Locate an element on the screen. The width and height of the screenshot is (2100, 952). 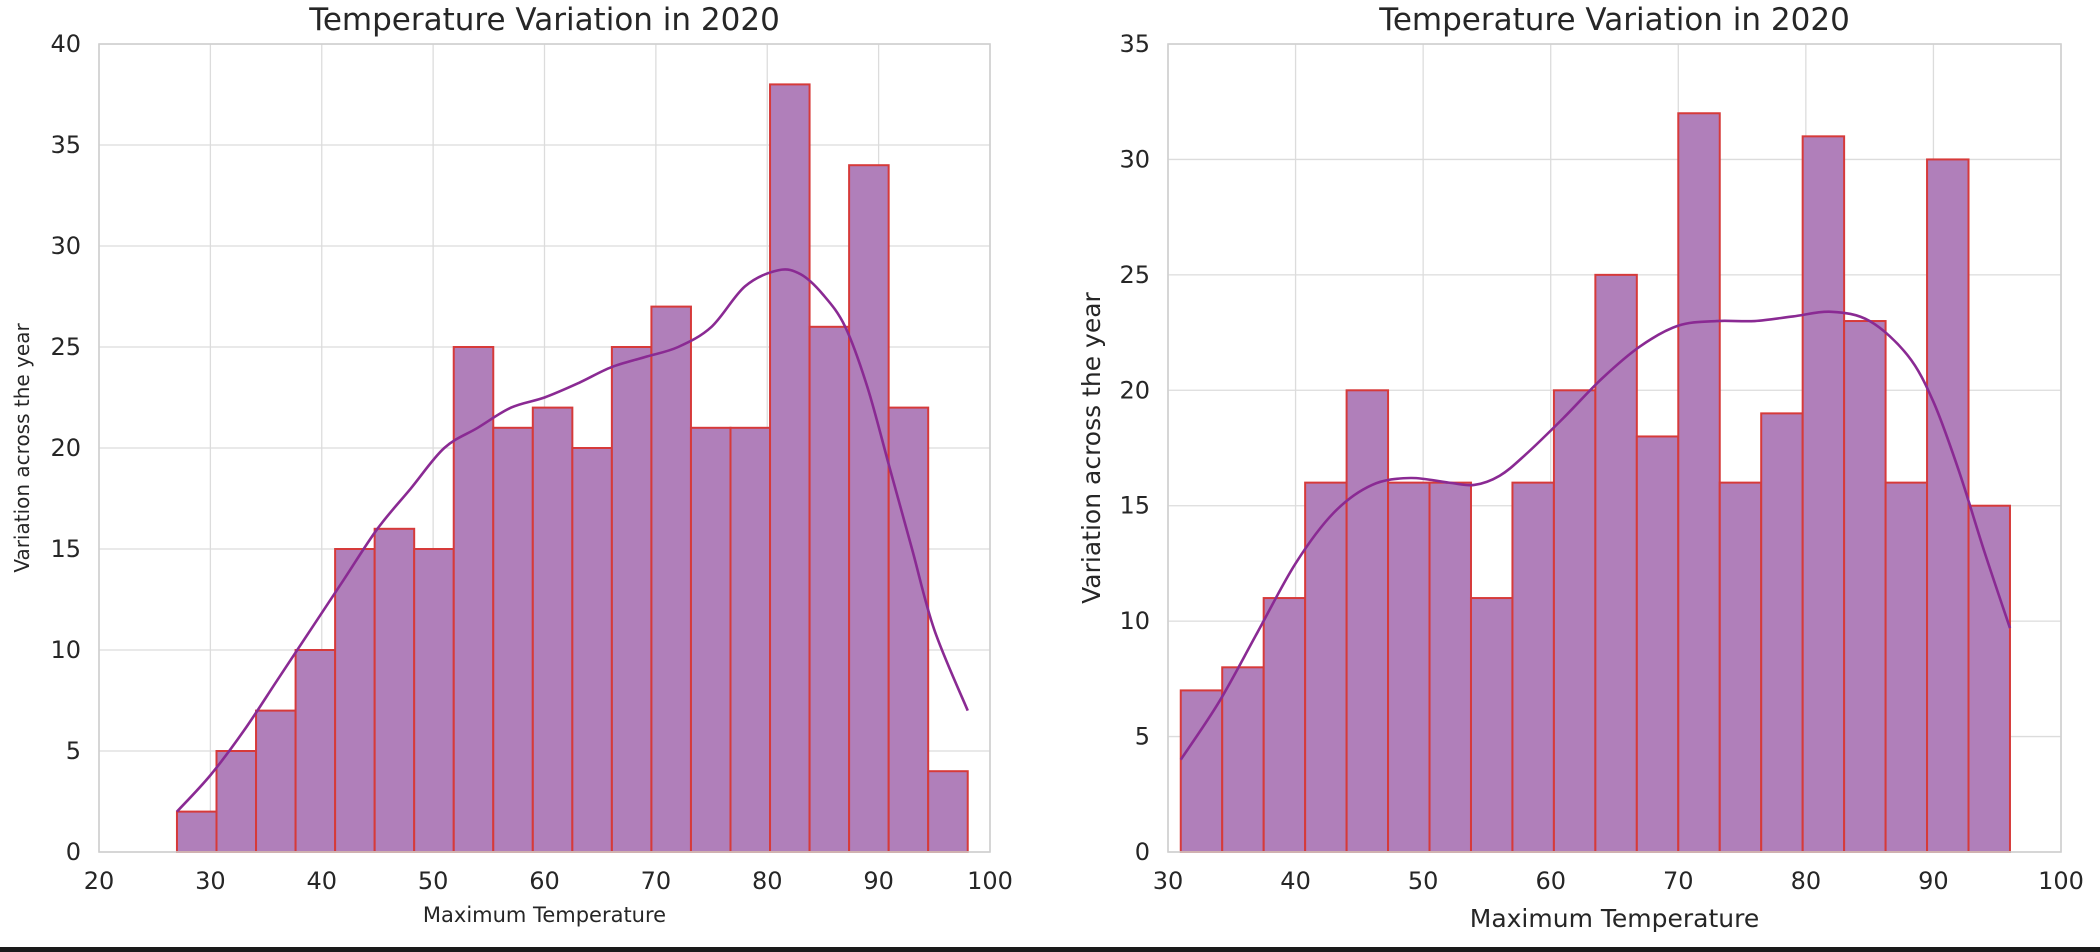
bottom-border is located at coordinates (1050, 949).